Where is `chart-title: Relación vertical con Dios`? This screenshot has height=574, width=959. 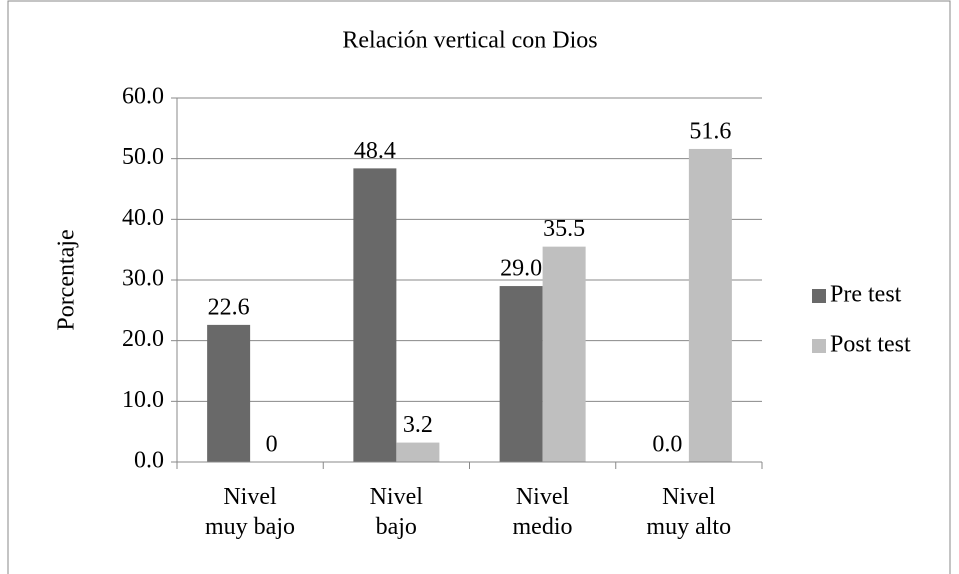 chart-title: Relación vertical con Dios is located at coordinates (469, 41).